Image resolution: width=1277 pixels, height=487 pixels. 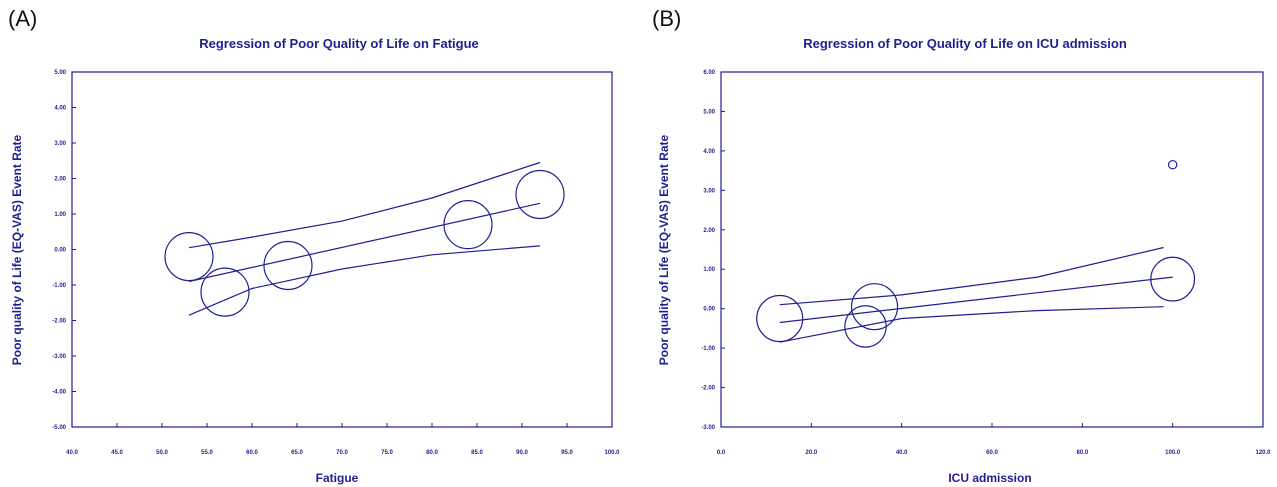 What do you see at coordinates (811, 453) in the screenshot?
I see `x-tick-label: 20.0` at bounding box center [811, 453].